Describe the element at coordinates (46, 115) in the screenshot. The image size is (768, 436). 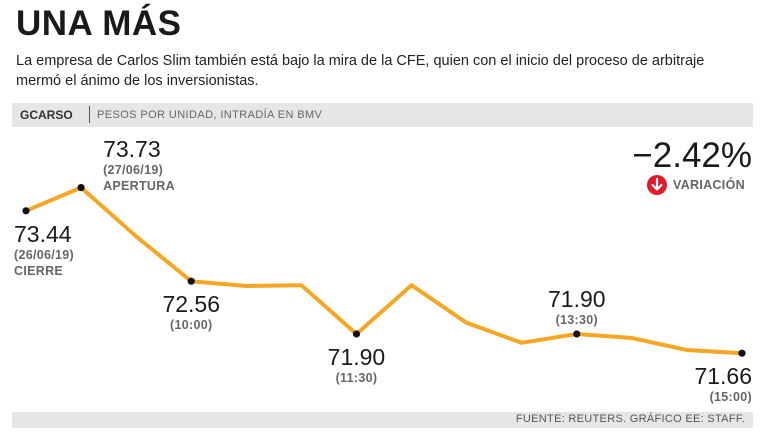
I see `ticker-symbol: GCARSO` at that location.